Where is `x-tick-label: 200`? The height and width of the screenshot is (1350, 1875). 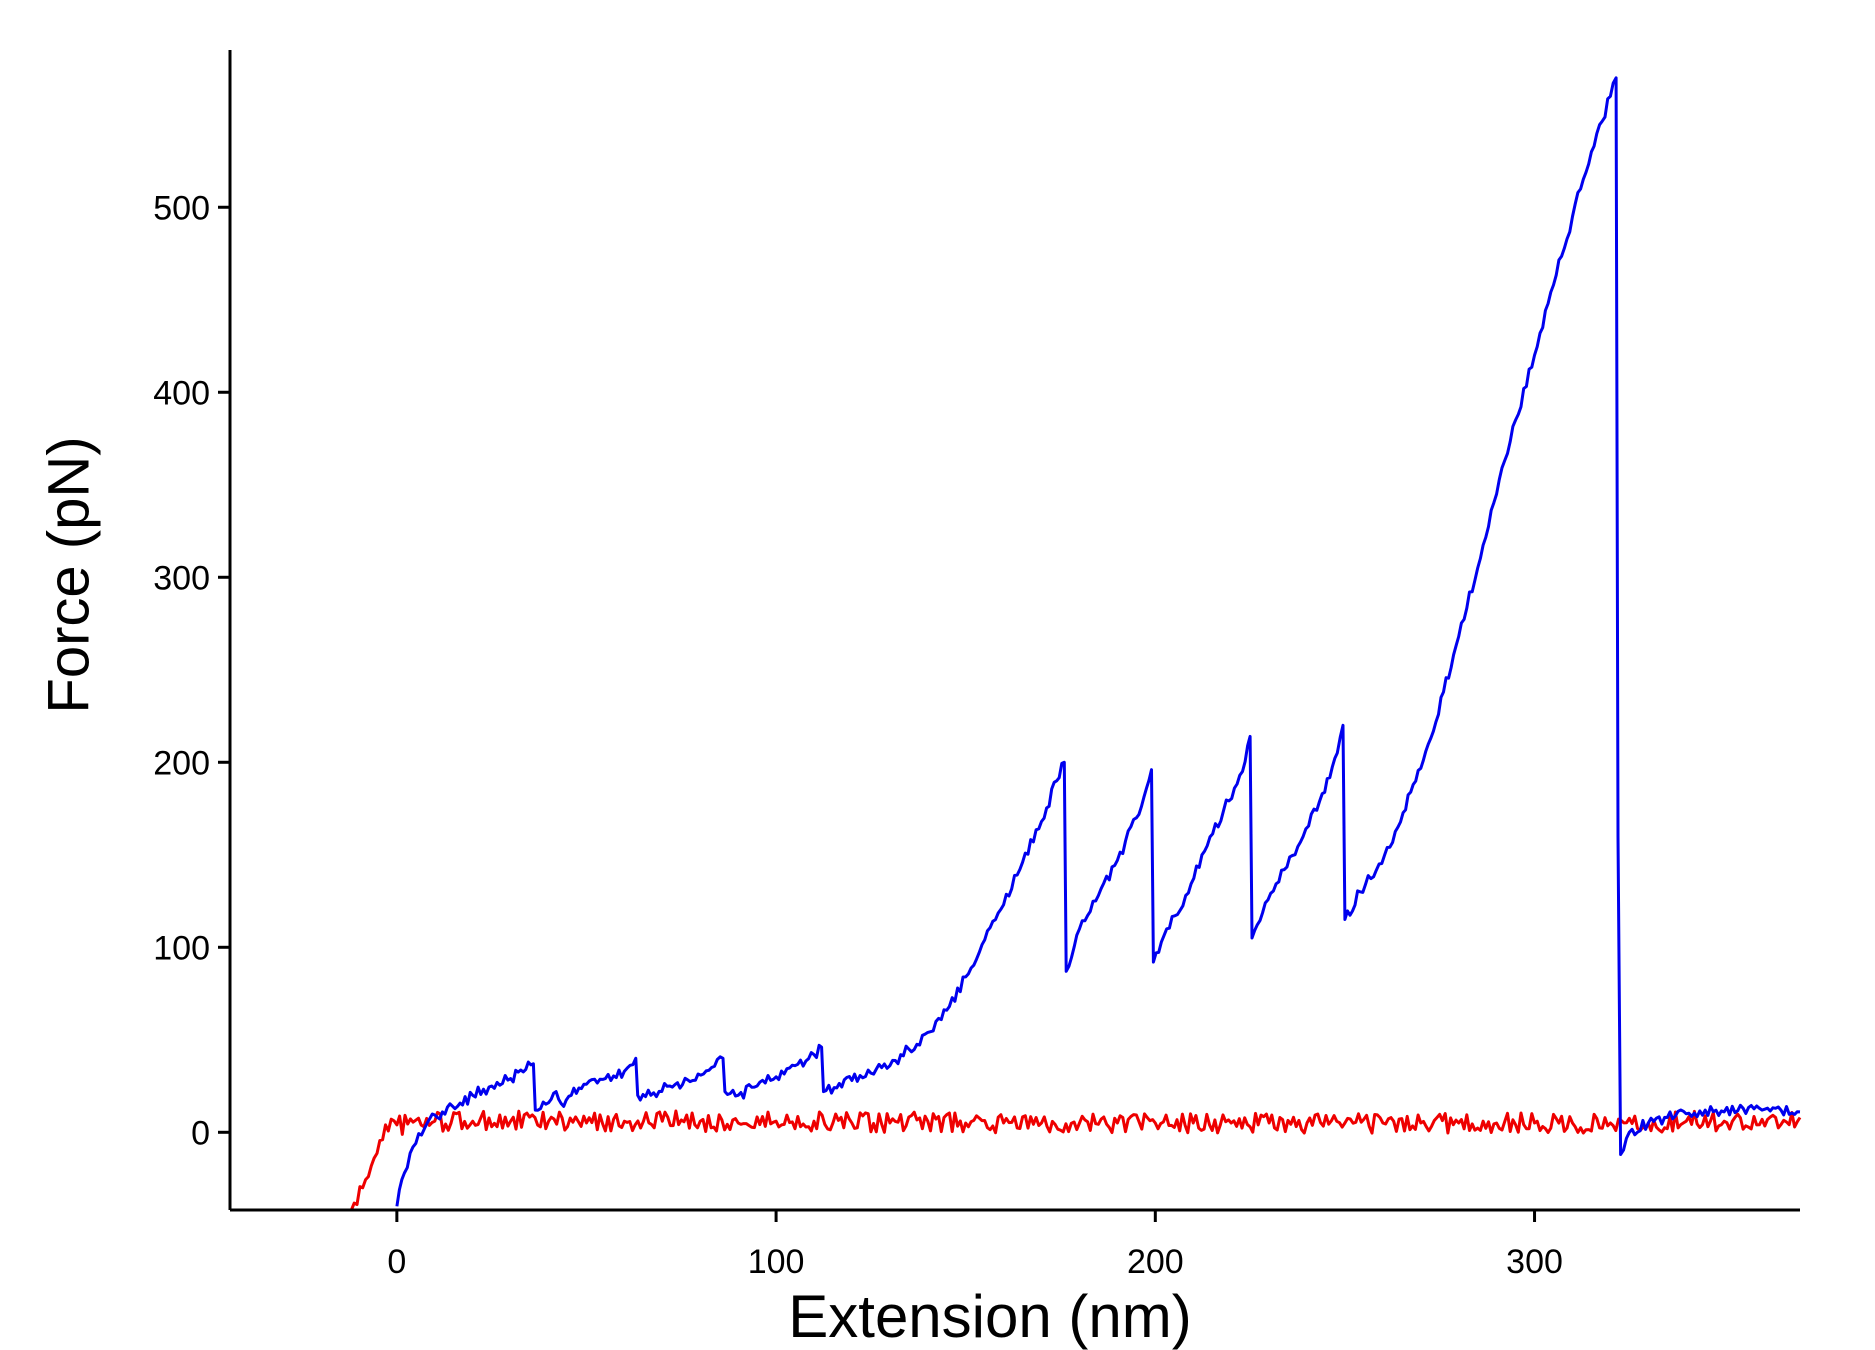
x-tick-label: 200 is located at coordinates (1155, 1262).